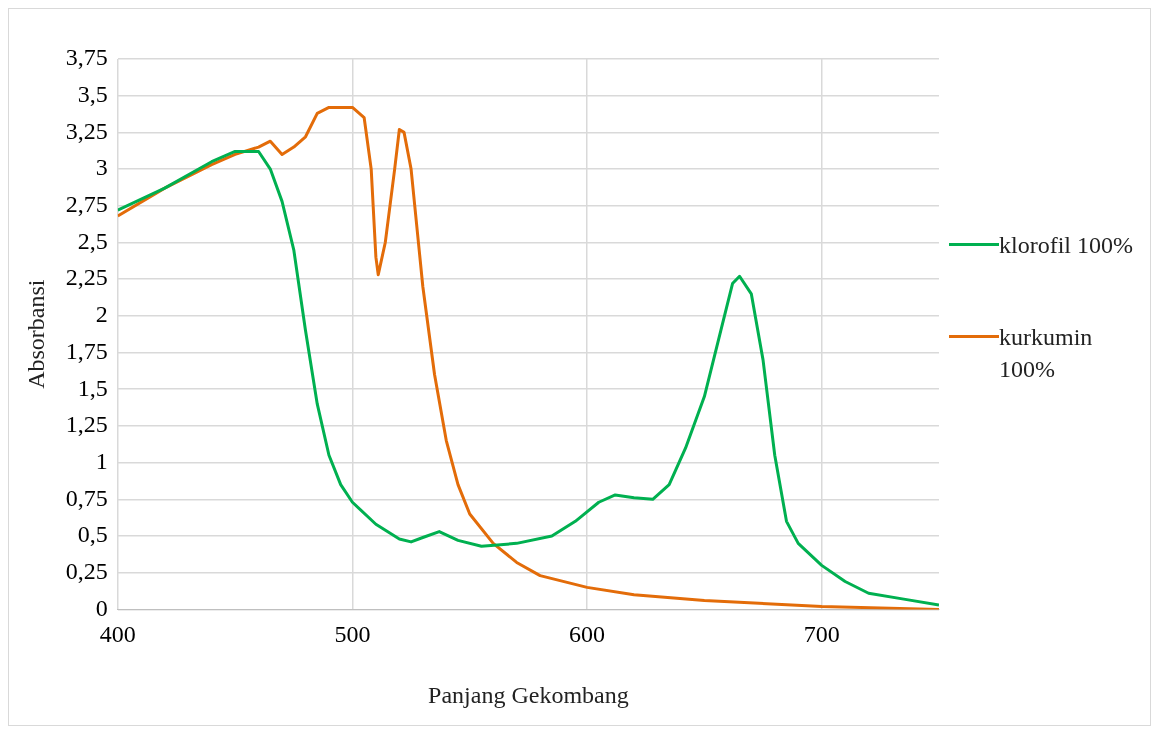 This screenshot has width=1161, height=736. What do you see at coordinates (101, 460) in the screenshot?
I see `y-tick-label: 1` at bounding box center [101, 460].